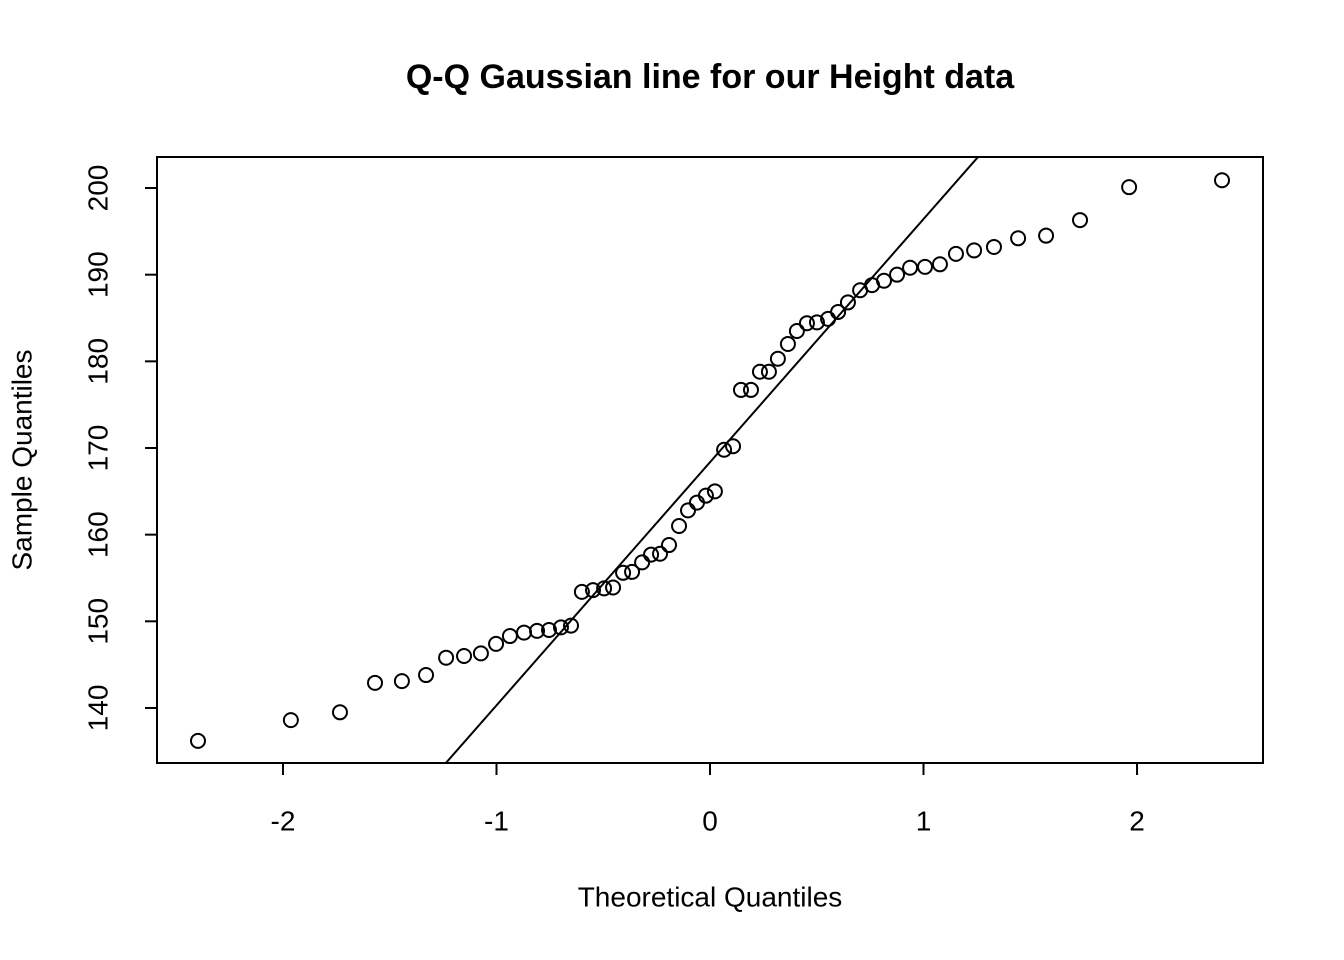 The width and height of the screenshot is (1344, 960). Describe the element at coordinates (97, 274) in the screenshot. I see `y-tick-label: 190` at that location.